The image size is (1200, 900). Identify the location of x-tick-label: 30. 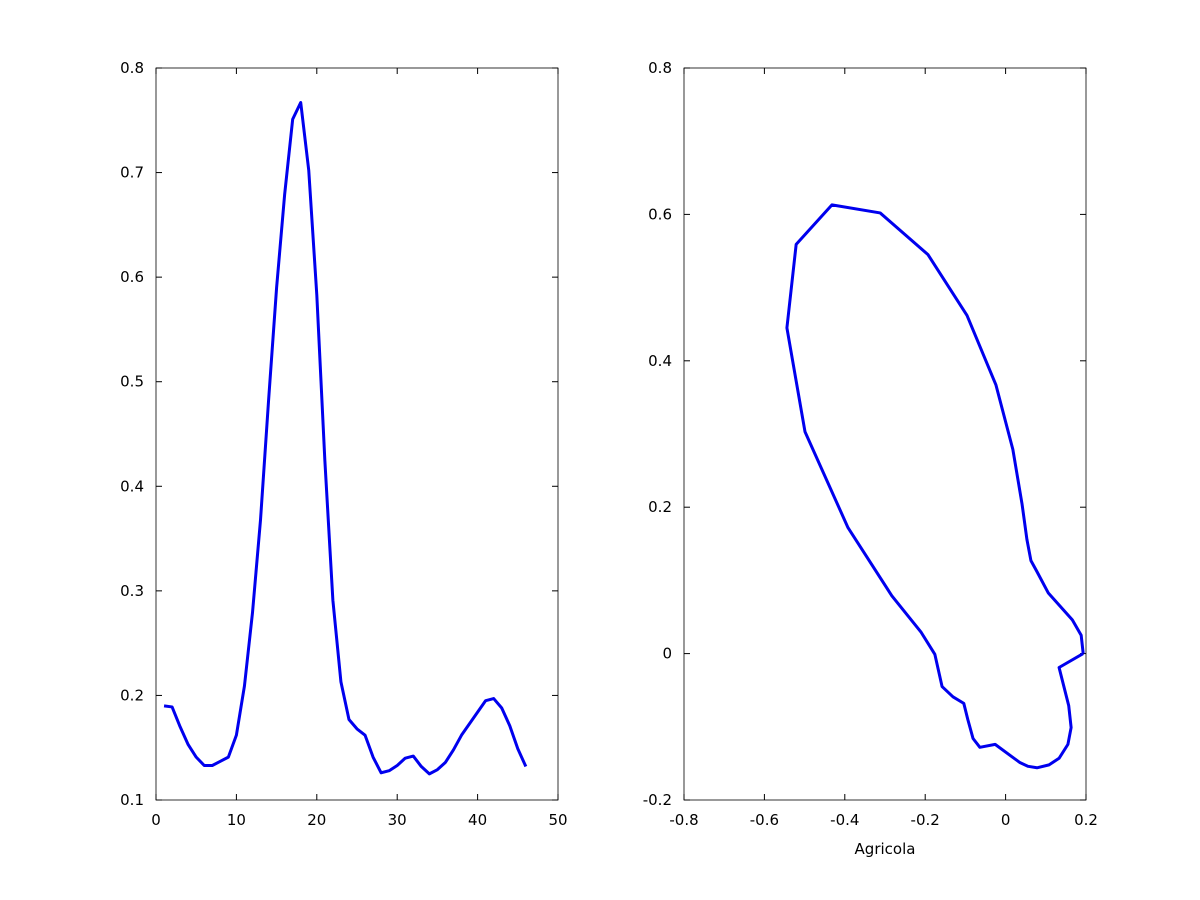
(397, 820).